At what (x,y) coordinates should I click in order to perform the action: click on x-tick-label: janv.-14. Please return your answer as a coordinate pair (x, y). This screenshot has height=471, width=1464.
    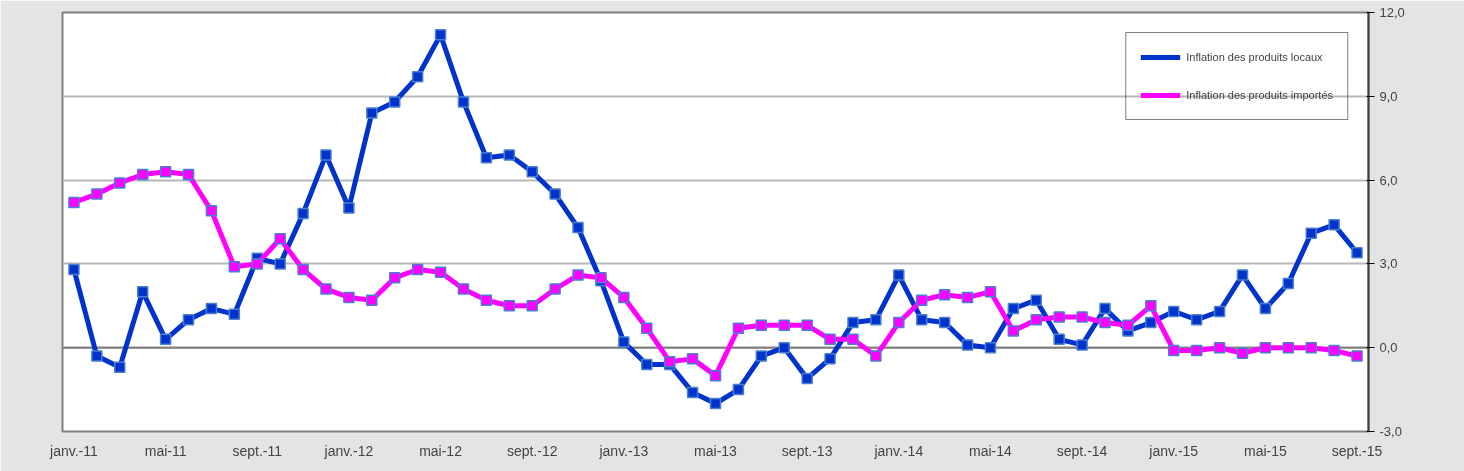
    Looking at the image, I should click on (898, 450).